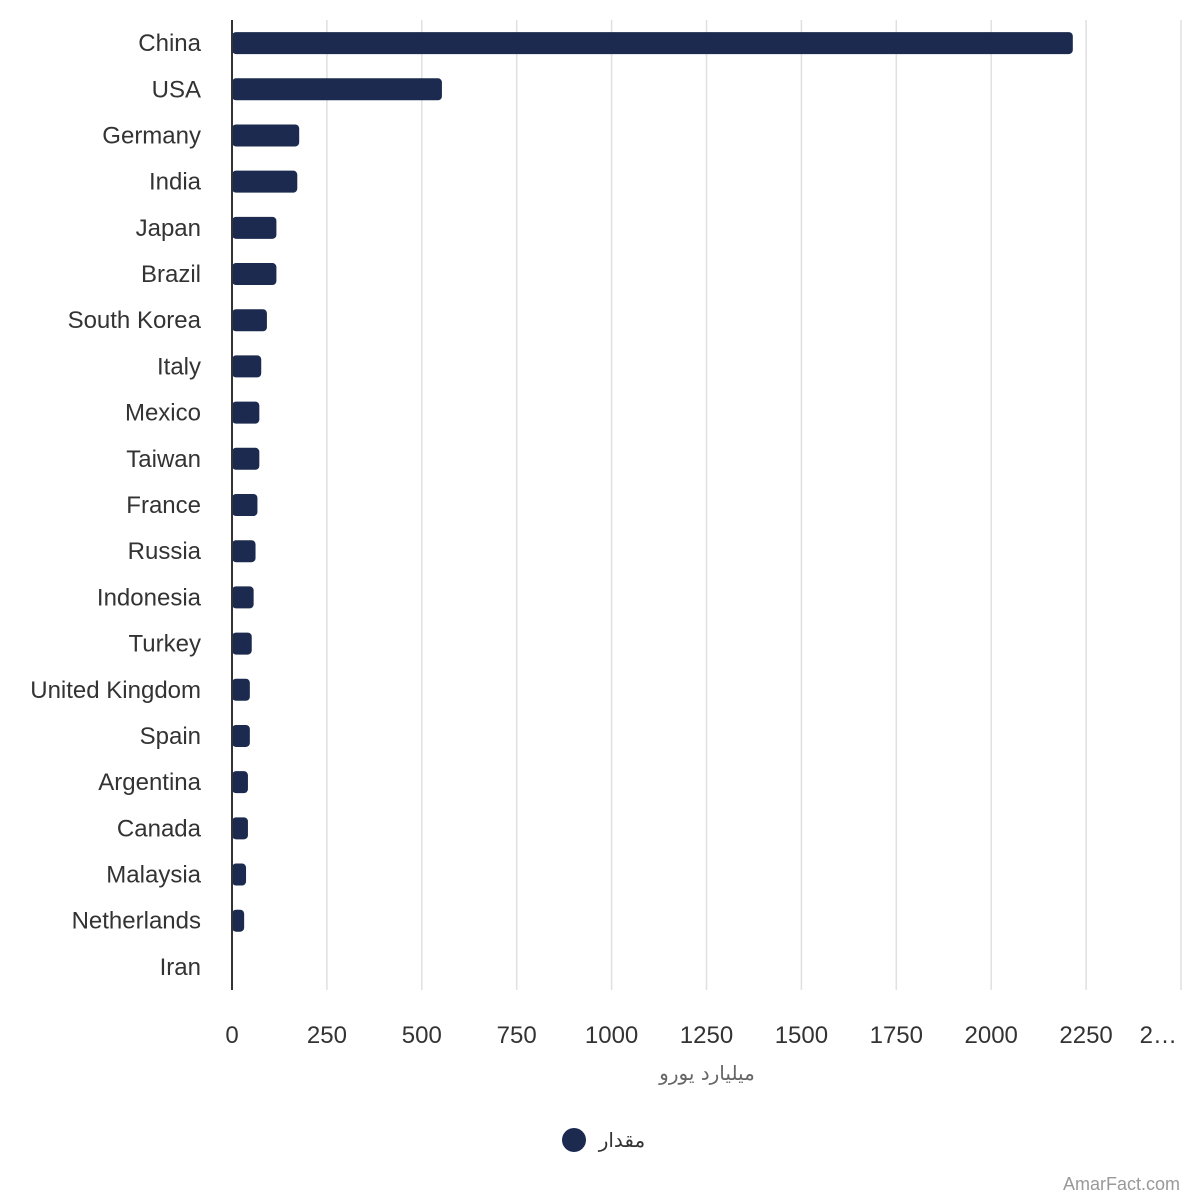 The width and height of the screenshot is (1200, 1200). I want to click on category-label: Mexico, so click(163, 413).